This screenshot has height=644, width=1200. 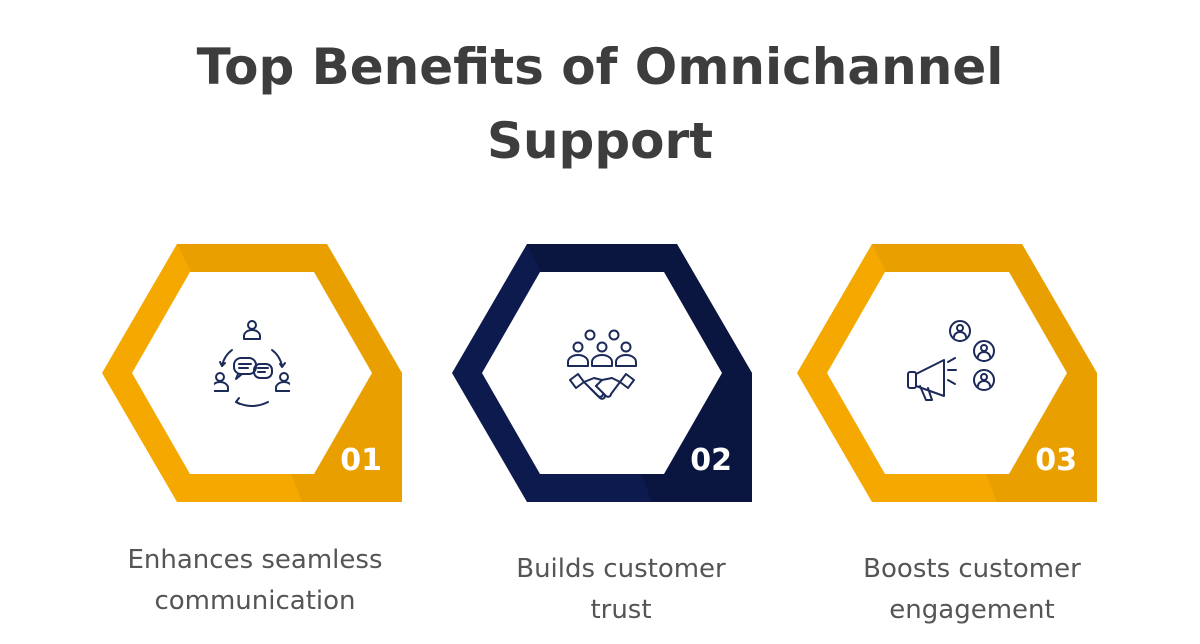 What do you see at coordinates (972, 610) in the screenshot?
I see `caption-line: engagement` at bounding box center [972, 610].